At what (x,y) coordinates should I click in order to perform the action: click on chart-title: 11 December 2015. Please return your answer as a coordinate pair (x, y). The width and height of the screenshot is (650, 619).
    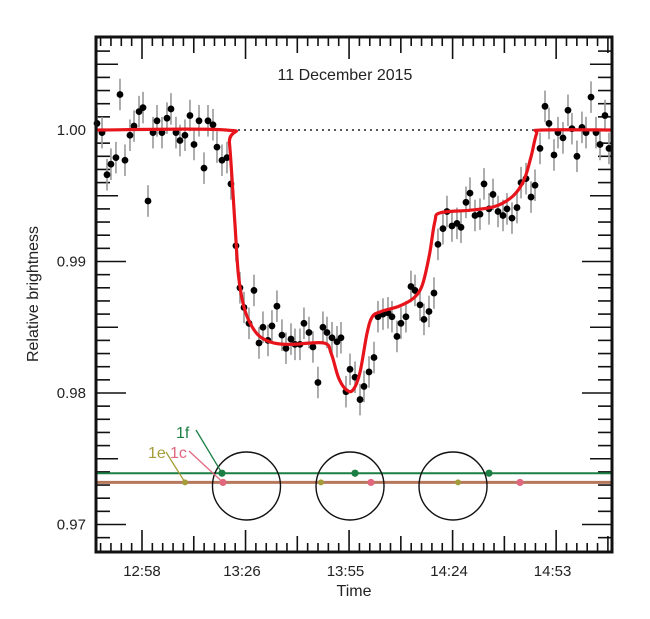
    Looking at the image, I should click on (345, 75).